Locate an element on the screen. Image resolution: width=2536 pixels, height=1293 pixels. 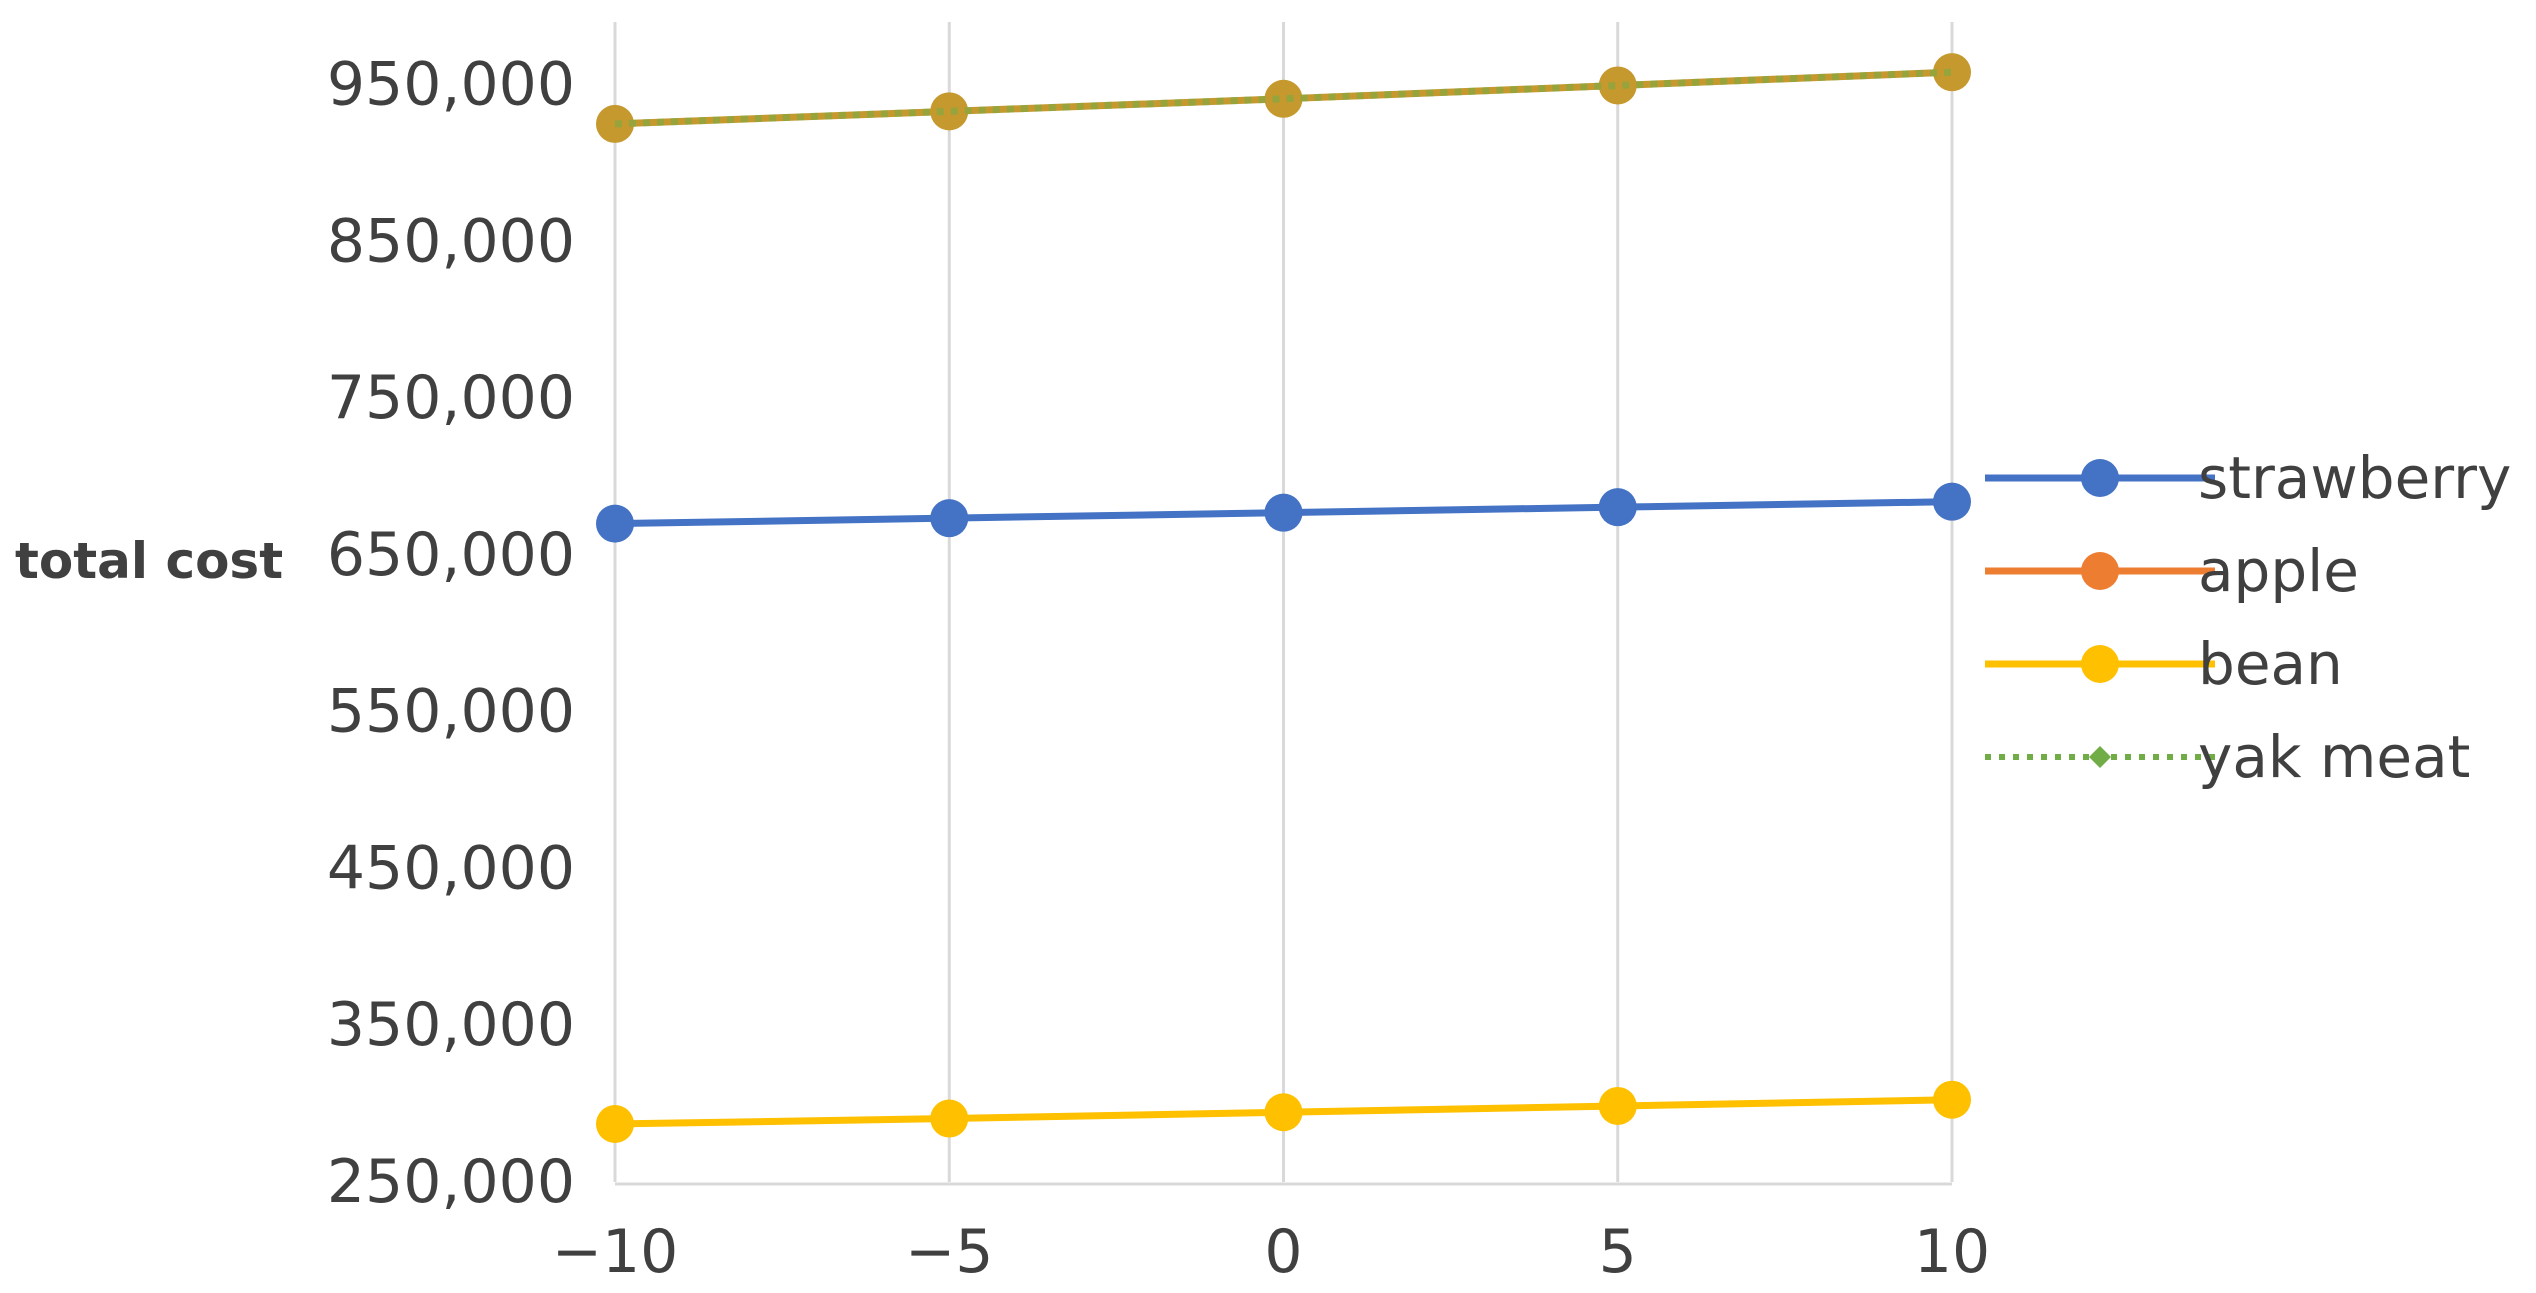
y-tick-label: 750,000 is located at coordinates (451, 398).